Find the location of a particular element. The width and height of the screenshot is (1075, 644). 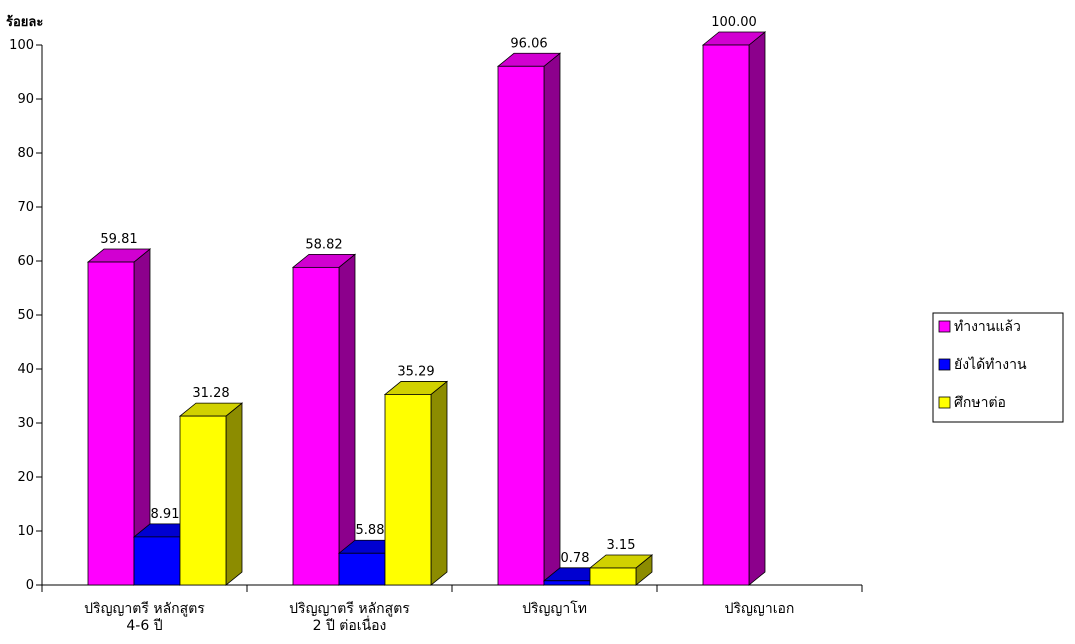

category-label: ปริญญาโท is located at coordinates (554, 608).